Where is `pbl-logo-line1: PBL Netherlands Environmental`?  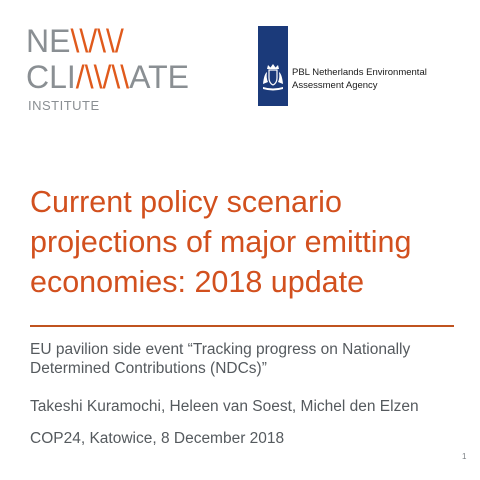 pbl-logo-line1: PBL Netherlands Environmental is located at coordinates (359, 72).